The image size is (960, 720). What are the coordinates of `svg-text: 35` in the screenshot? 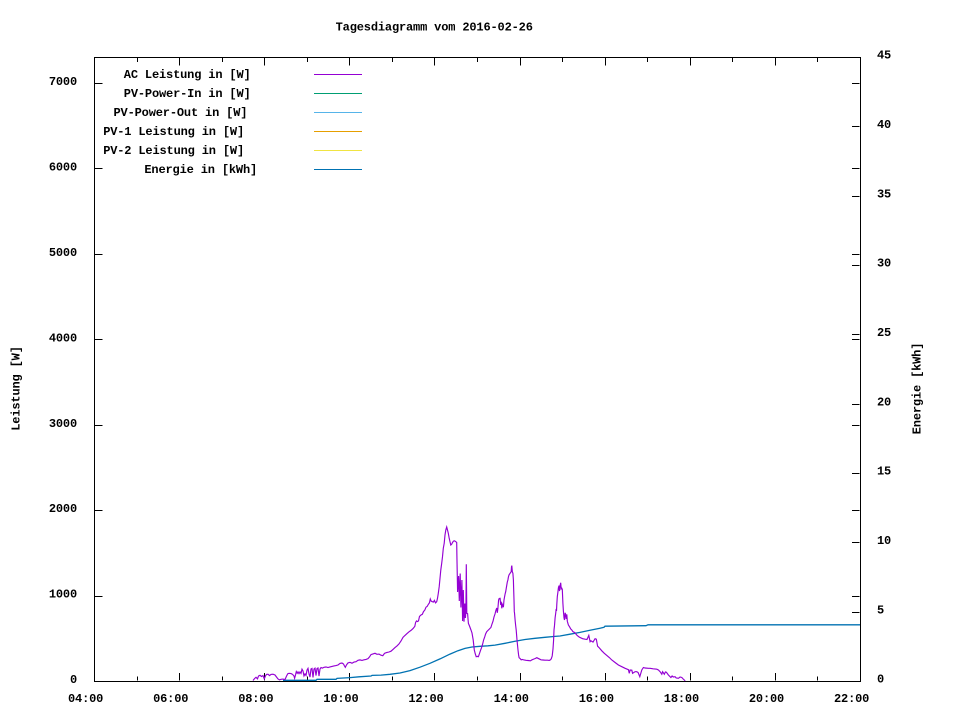 It's located at (884, 194).